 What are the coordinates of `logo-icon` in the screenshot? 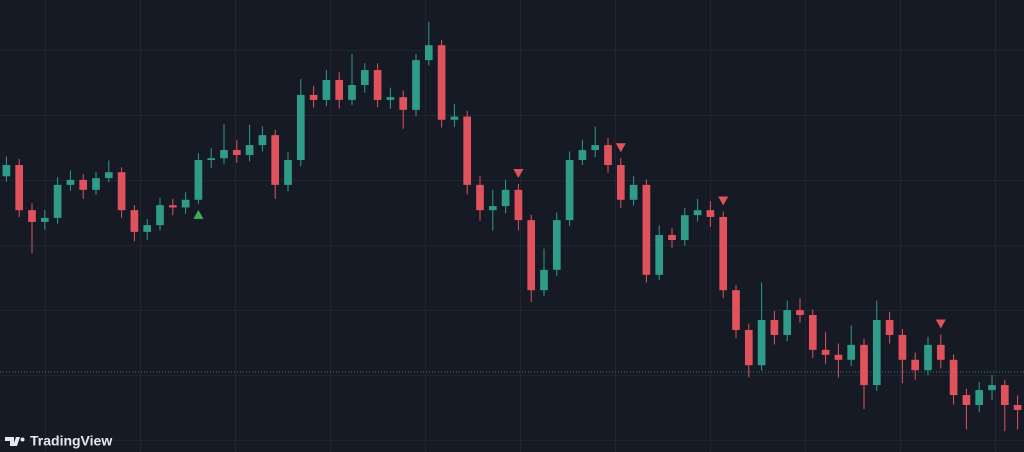 It's located at (12, 441).